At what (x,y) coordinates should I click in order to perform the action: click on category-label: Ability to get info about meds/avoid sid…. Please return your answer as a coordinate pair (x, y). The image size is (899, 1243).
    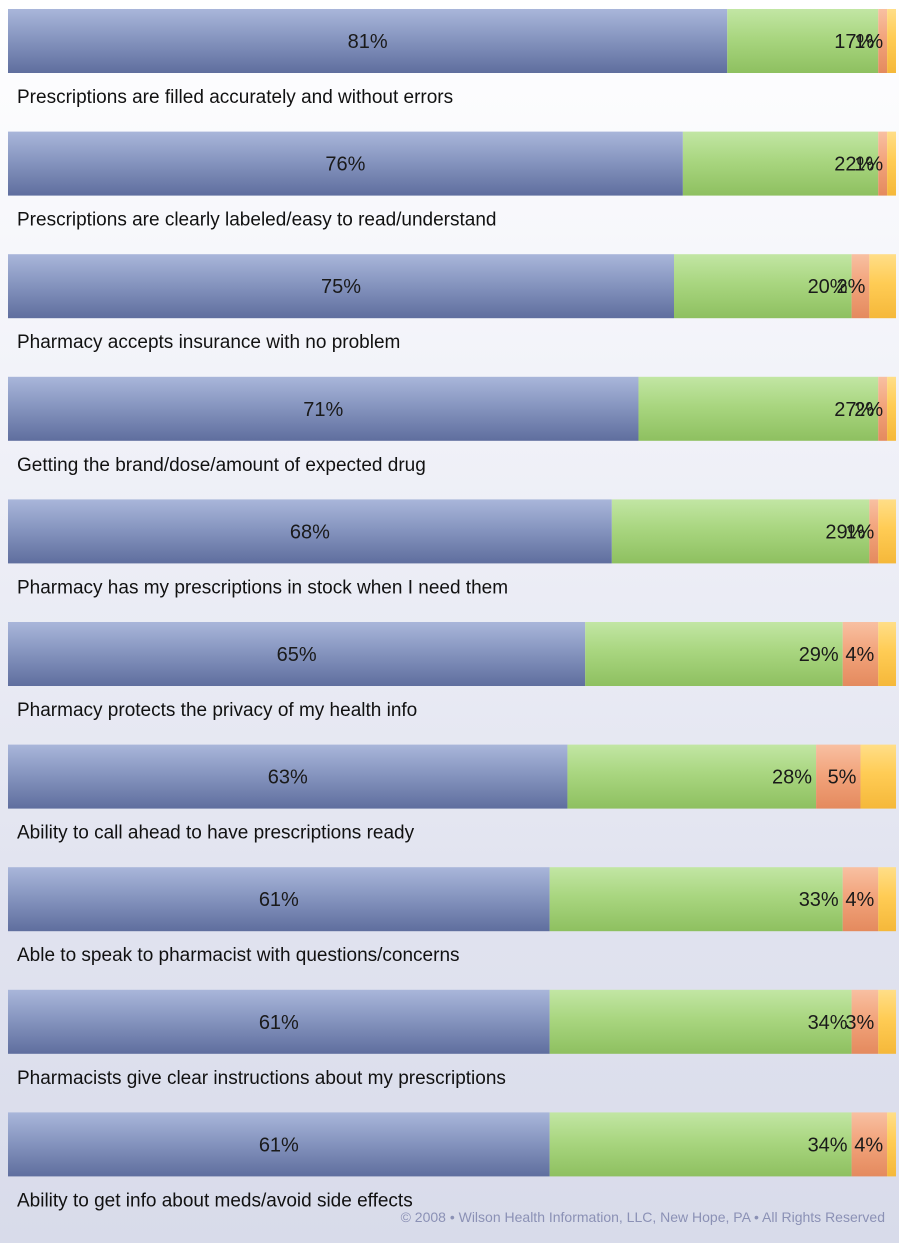
    Looking at the image, I should click on (215, 1200).